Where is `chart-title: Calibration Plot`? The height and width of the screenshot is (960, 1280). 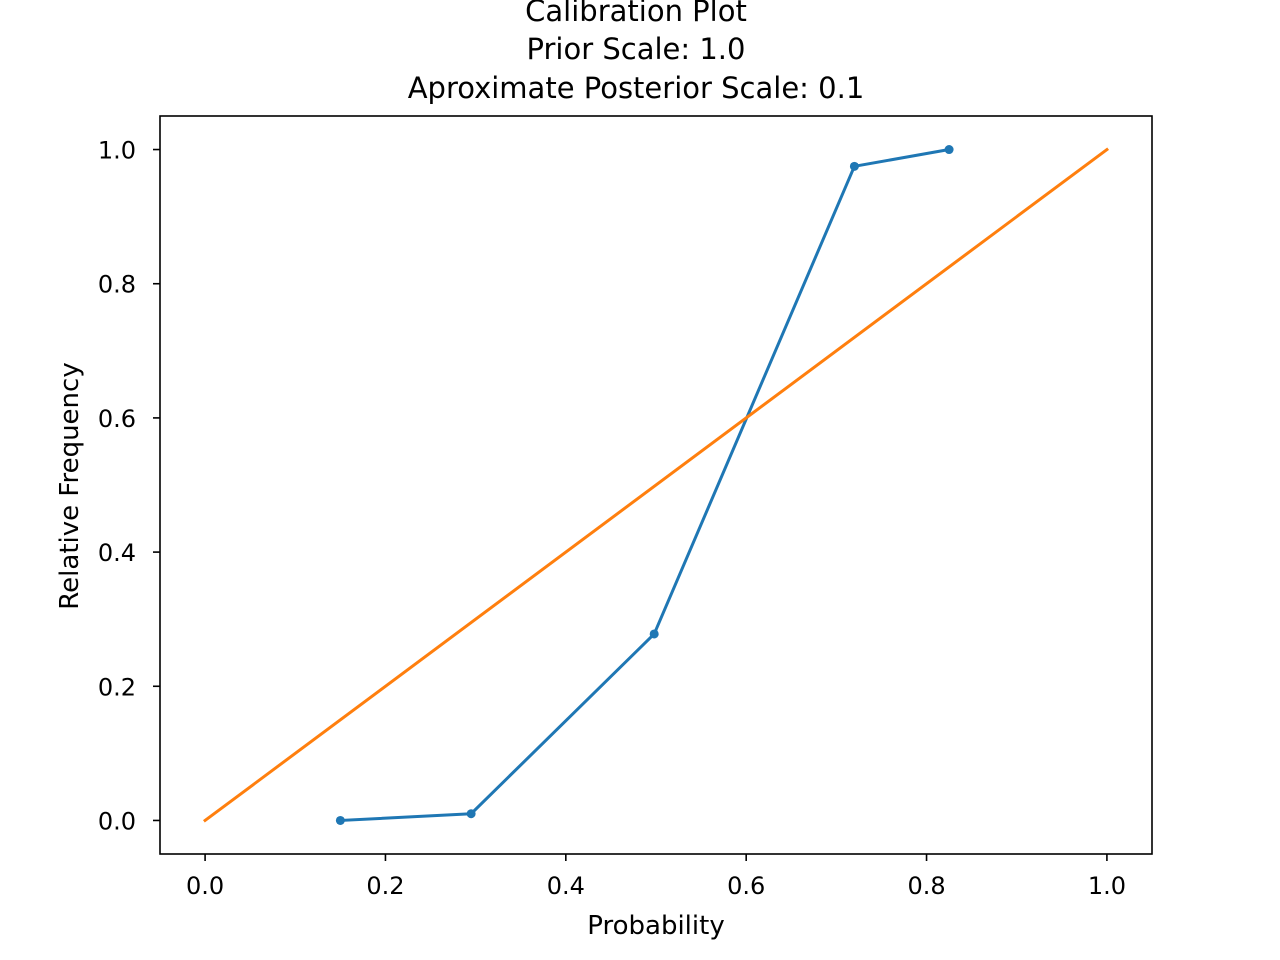
chart-title: Calibration Plot is located at coordinates (636, 14).